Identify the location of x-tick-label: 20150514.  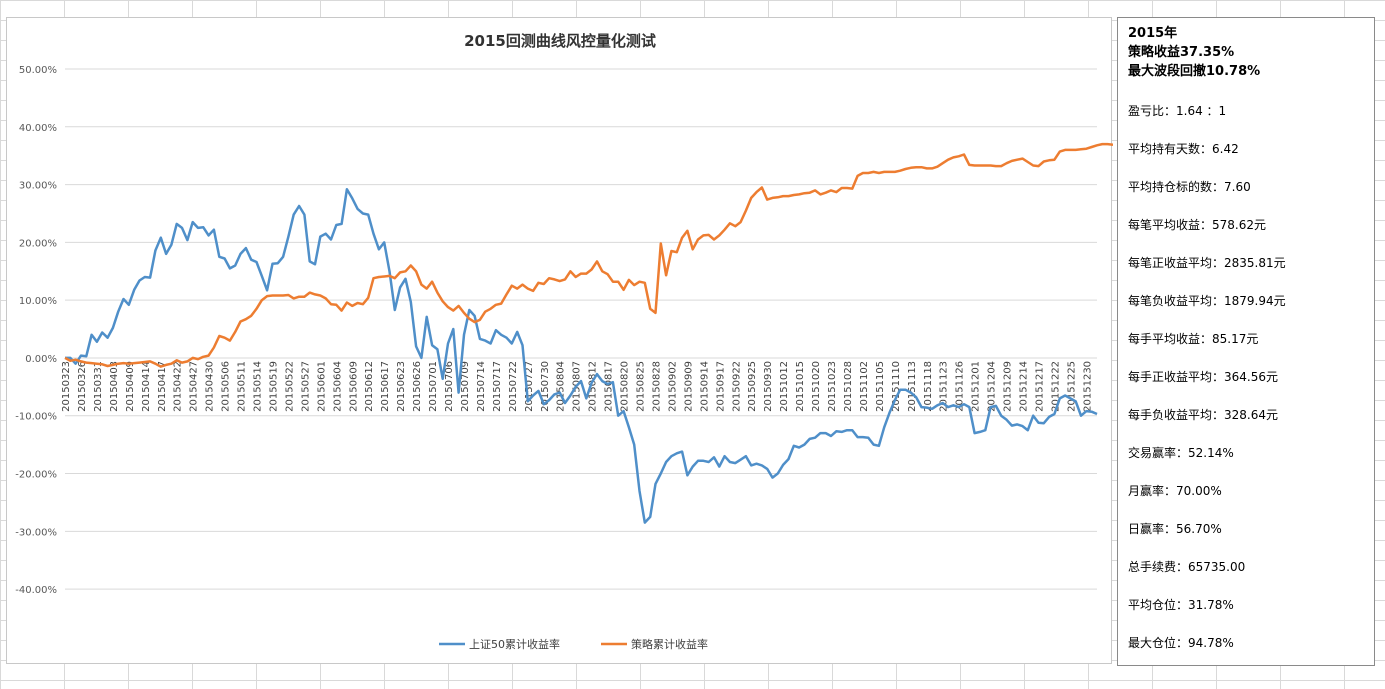
(258, 386).